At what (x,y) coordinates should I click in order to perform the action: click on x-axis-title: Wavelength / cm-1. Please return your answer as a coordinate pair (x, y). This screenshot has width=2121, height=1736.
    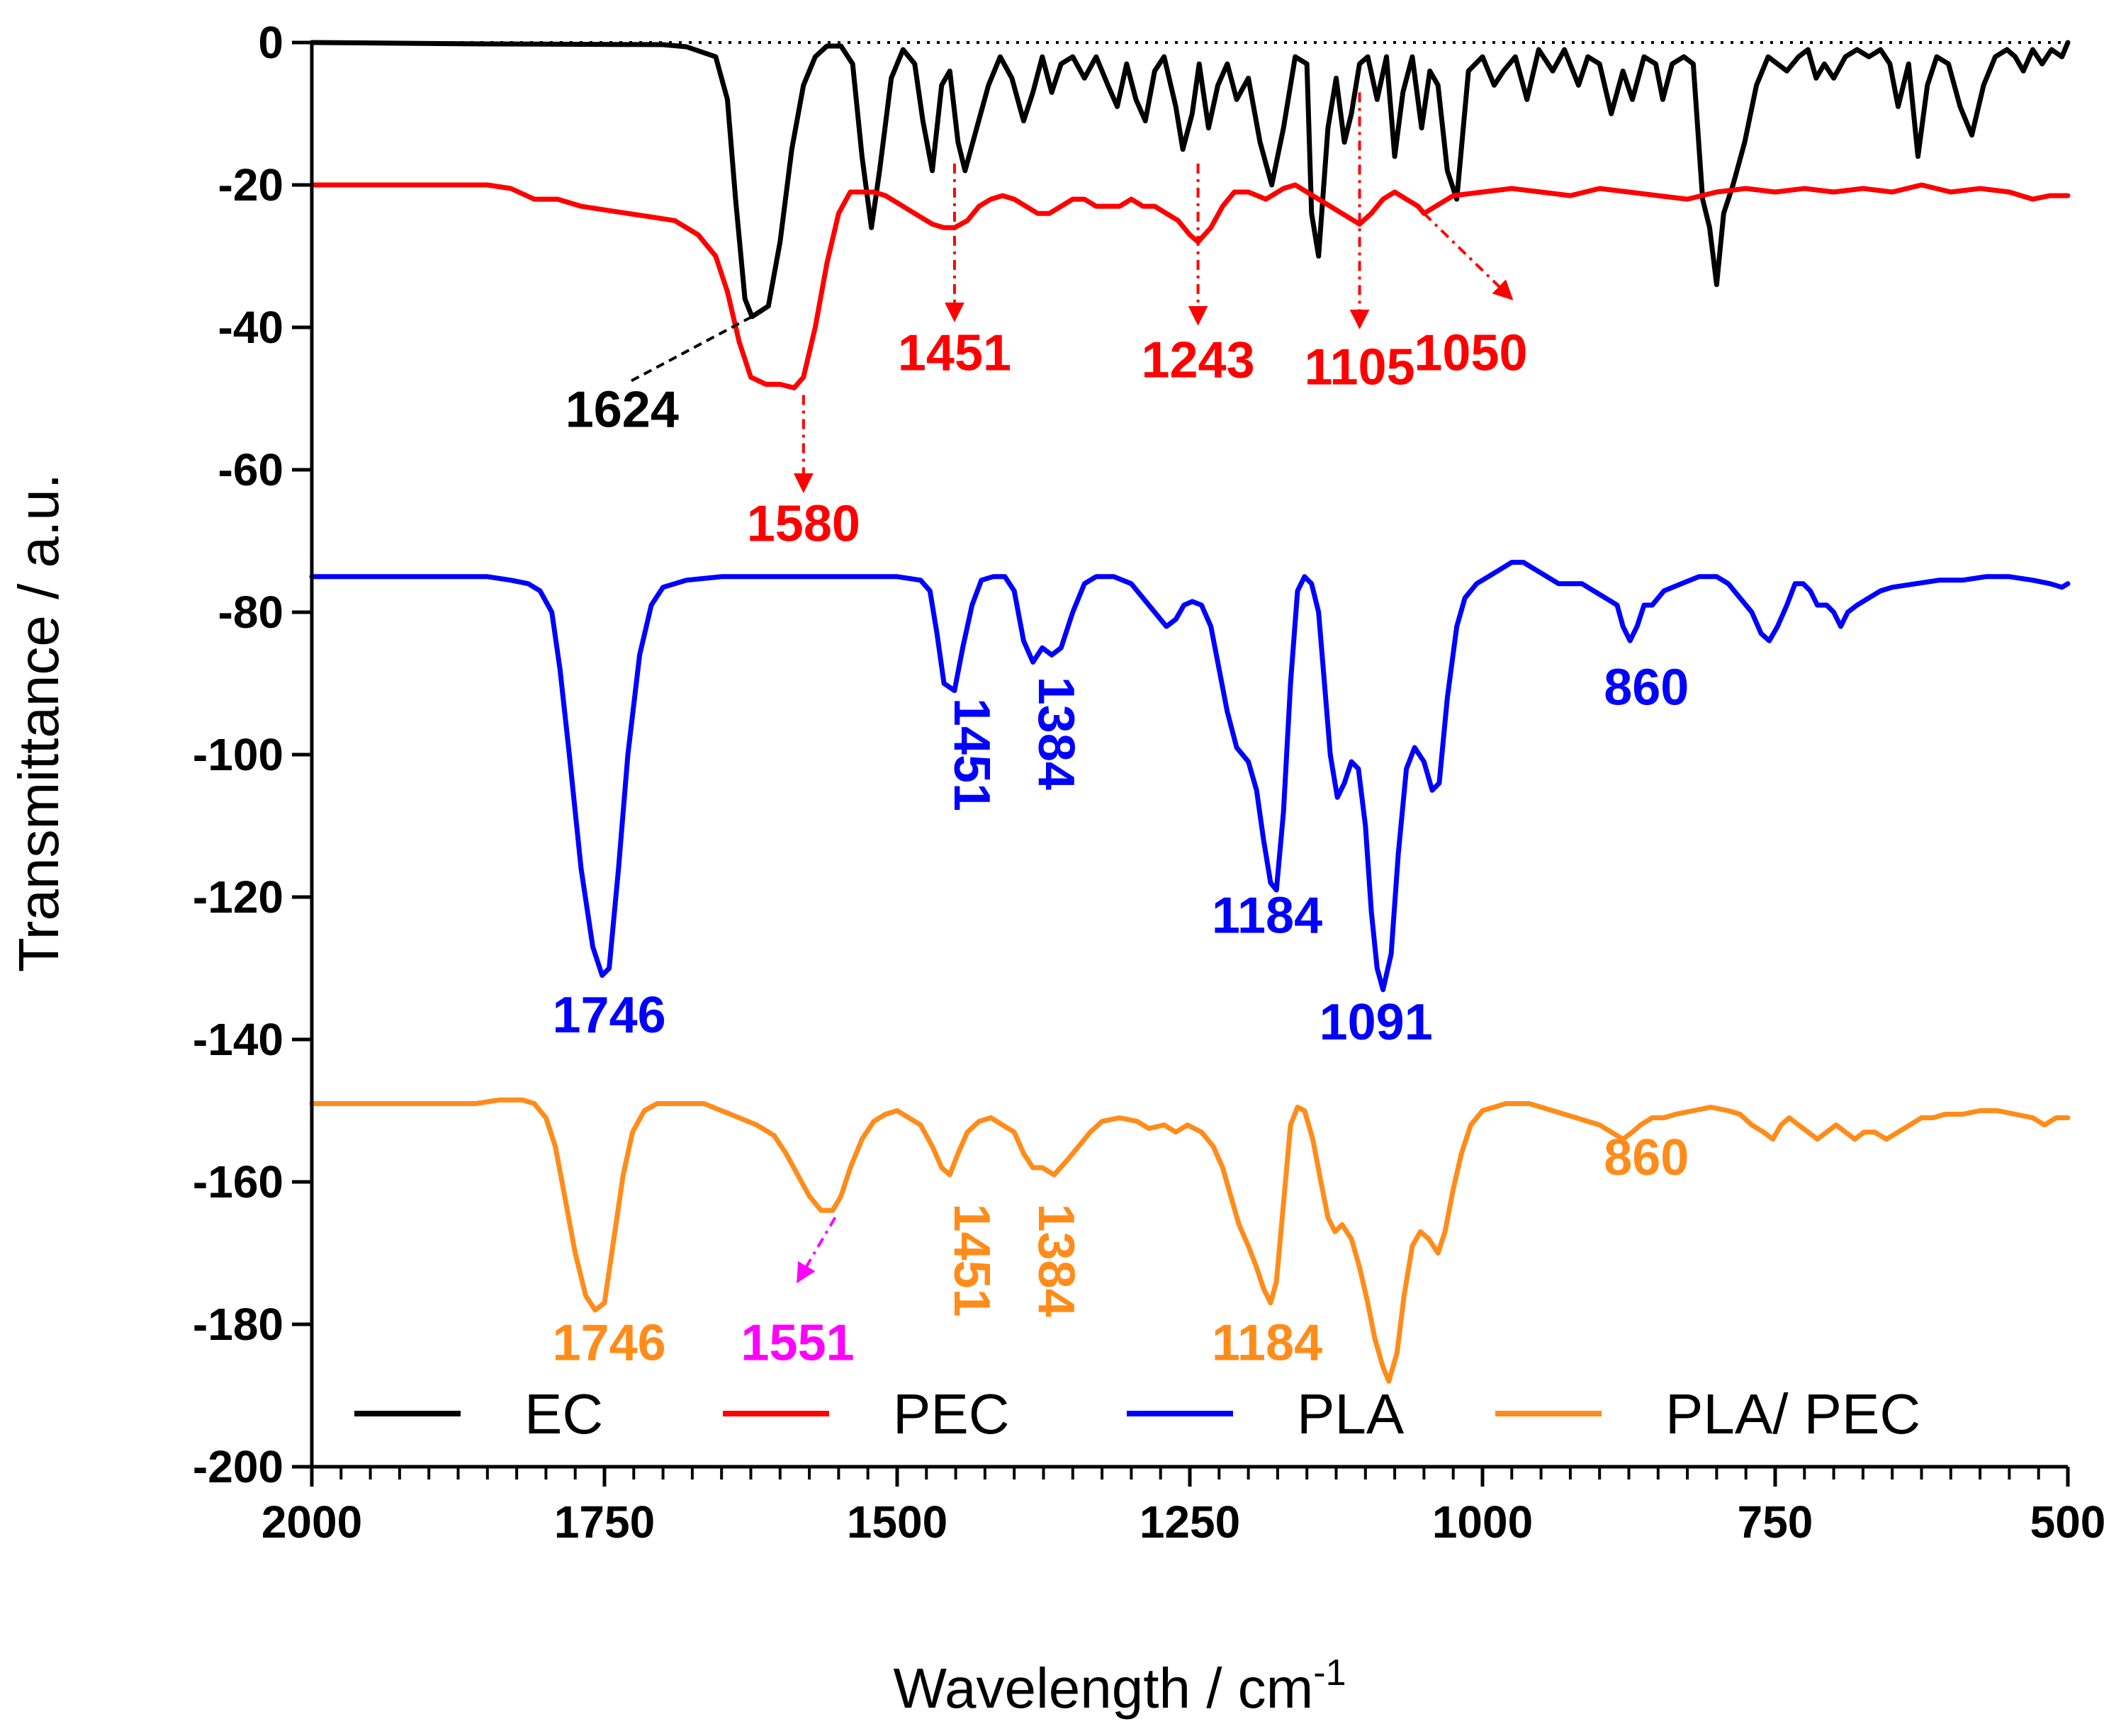
    Looking at the image, I should click on (1119, 1686).